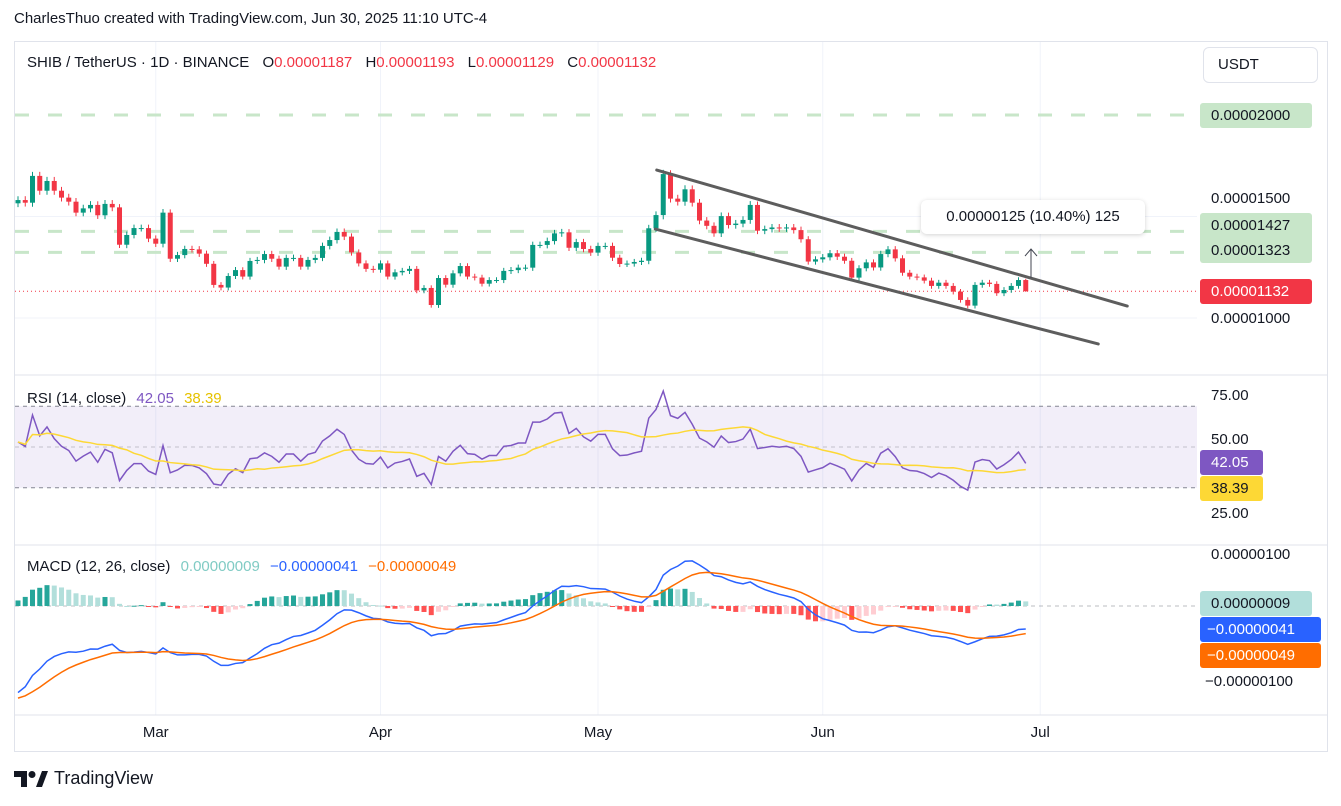 The height and width of the screenshot is (806, 1341). Describe the element at coordinates (83, 778) in the screenshot. I see `tradingview-logo: TradingView` at that location.